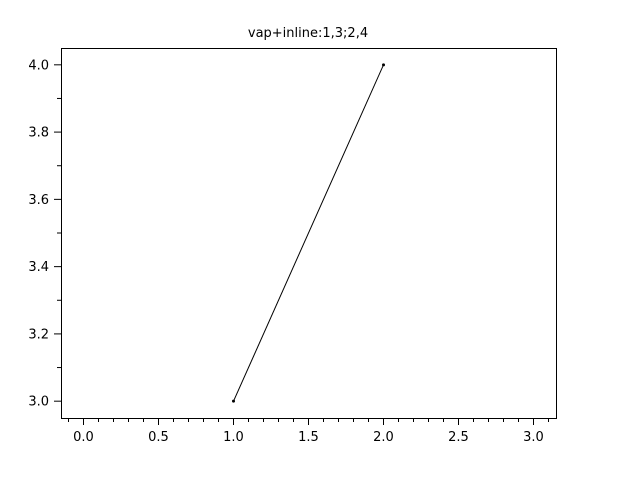  What do you see at coordinates (158, 437) in the screenshot?
I see `x-axis-tick-label: 0.5` at bounding box center [158, 437].